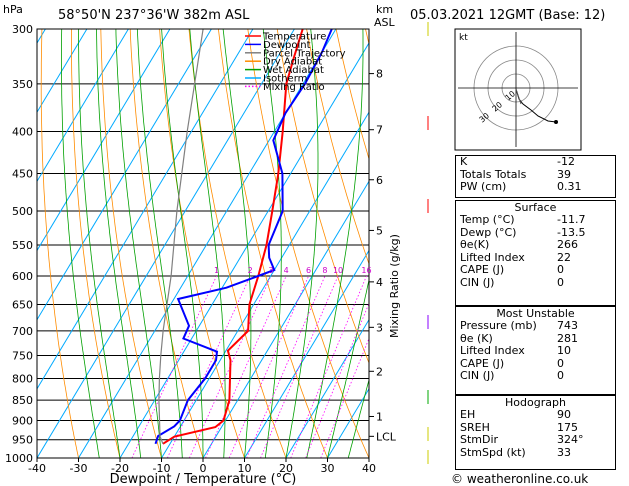  I want to click on x-tick-label: -40, so click(37, 468).